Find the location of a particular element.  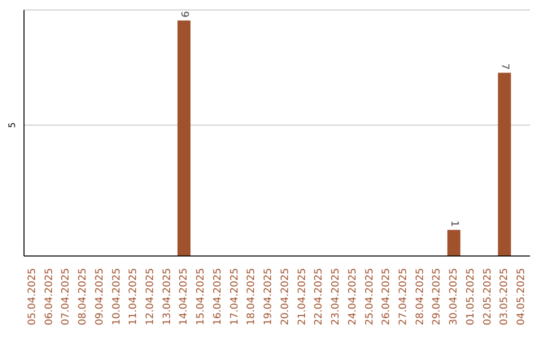

x-tick-label: 12.04.2025 is located at coordinates (150, 297).